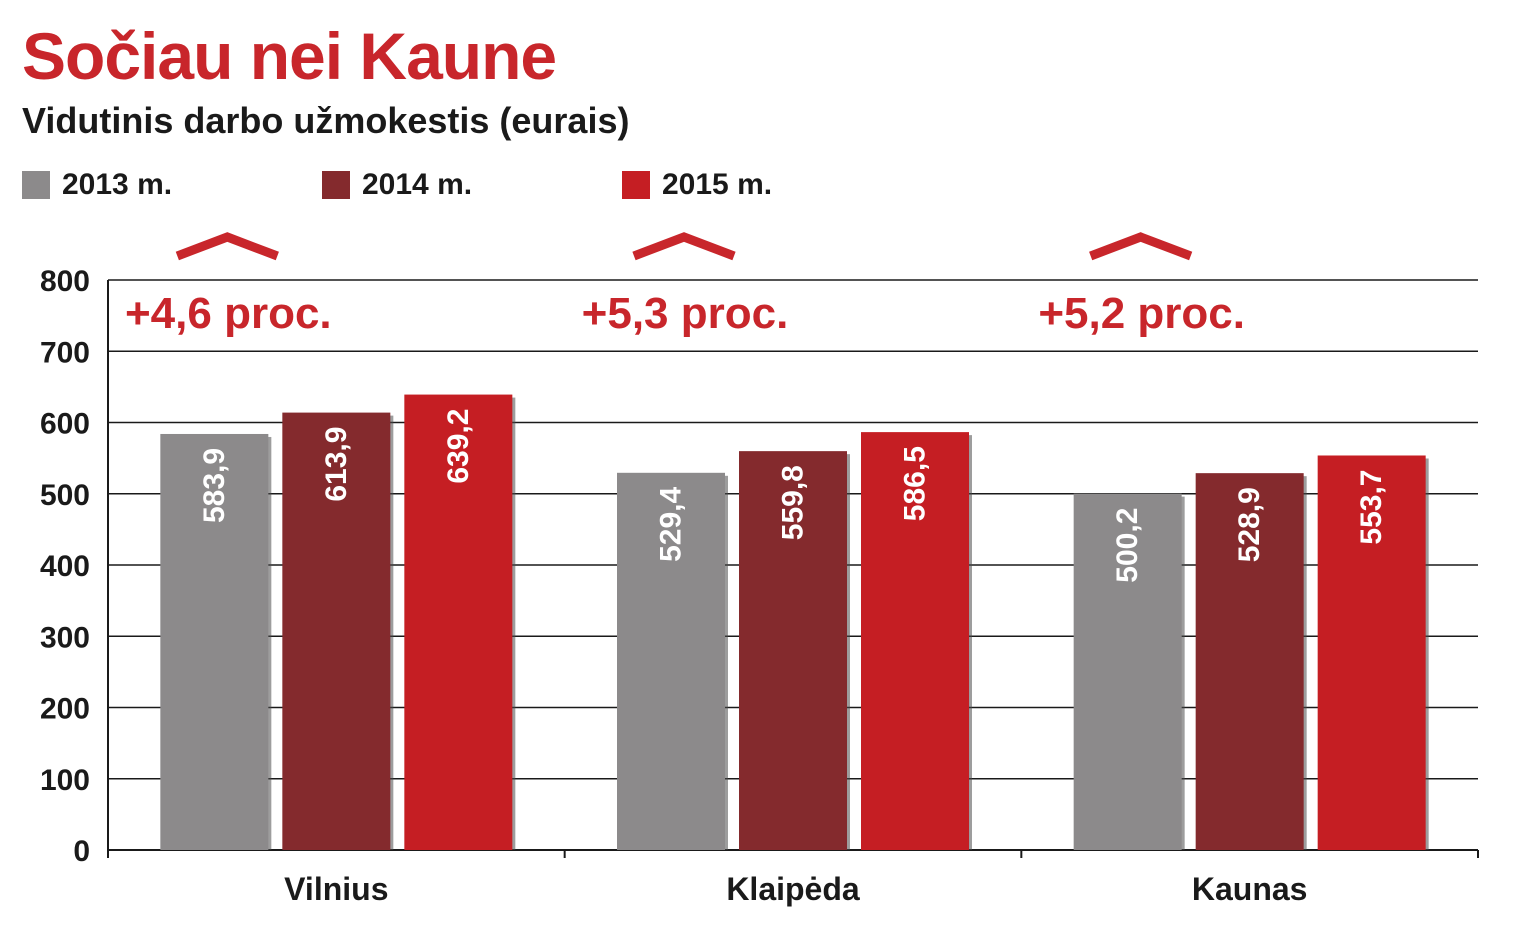 This screenshot has height=936, width=1519. Describe the element at coordinates (671, 523) in the screenshot. I see `bar-value-label: 529,4` at that location.